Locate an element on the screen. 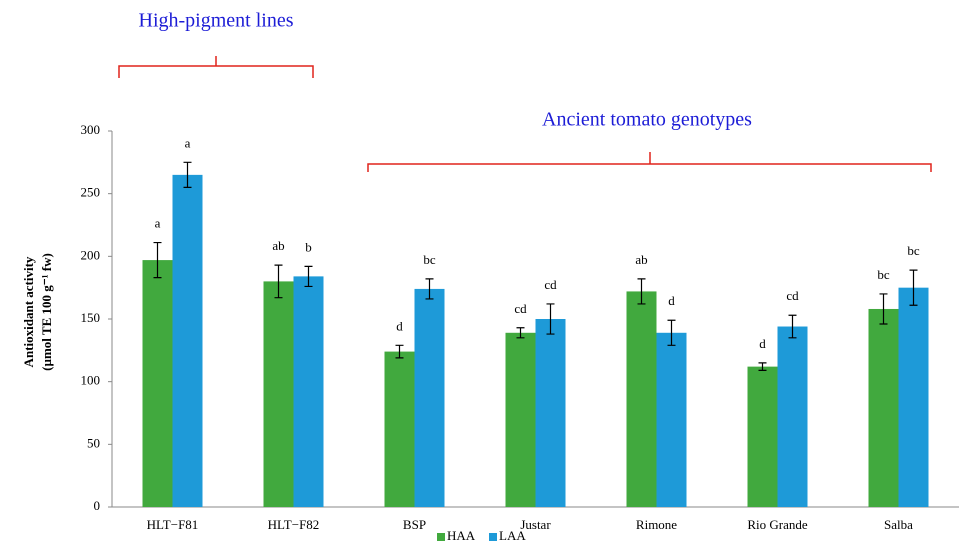 Image resolution: width=961 pixels, height=545 pixels. x-tick-label: BSP is located at coordinates (414, 524).